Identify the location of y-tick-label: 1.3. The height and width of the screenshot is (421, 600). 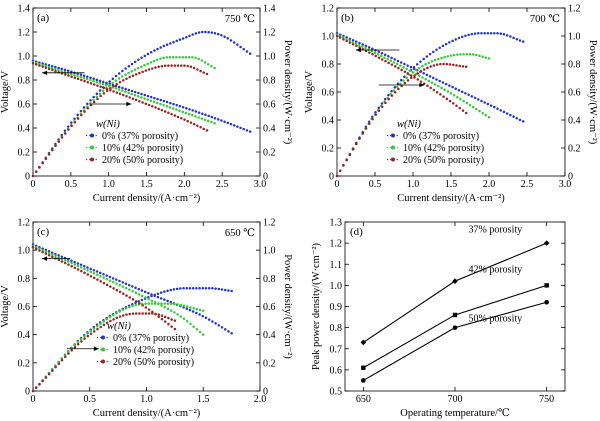
(336, 223).